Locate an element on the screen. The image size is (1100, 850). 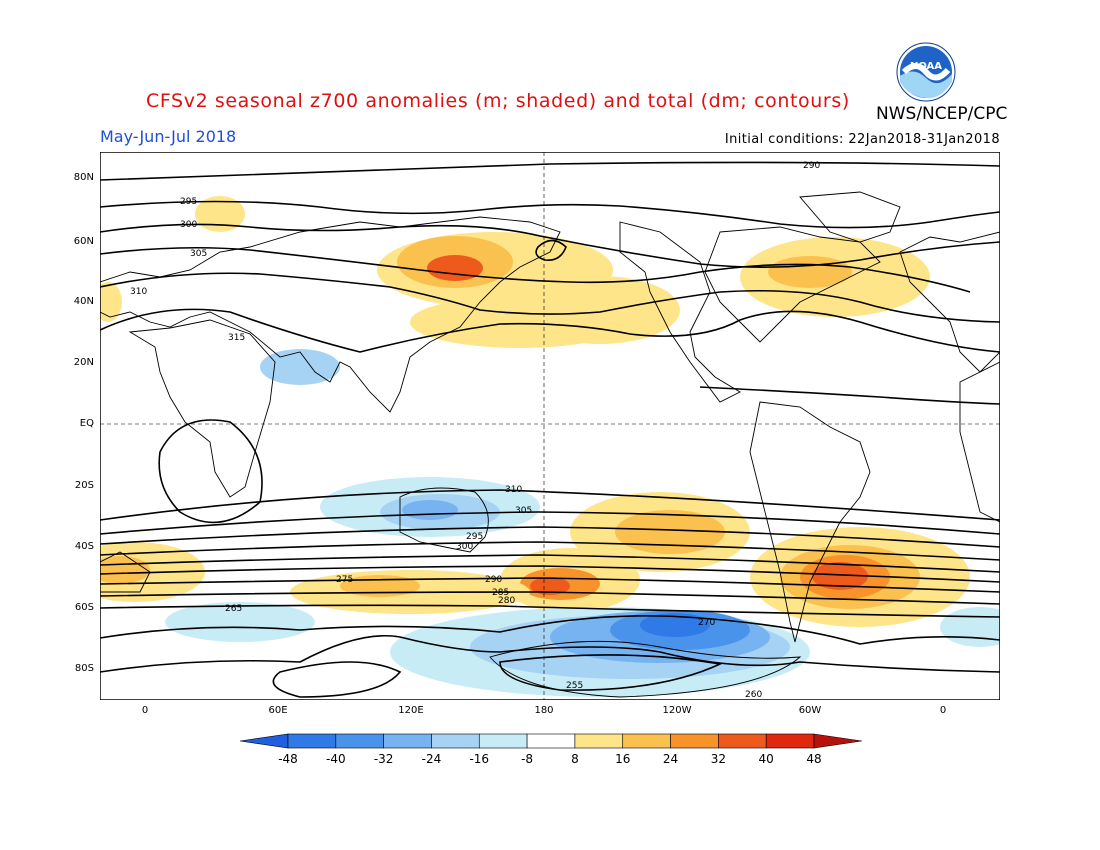
colorbar-min-arrow is located at coordinates (264, 741).